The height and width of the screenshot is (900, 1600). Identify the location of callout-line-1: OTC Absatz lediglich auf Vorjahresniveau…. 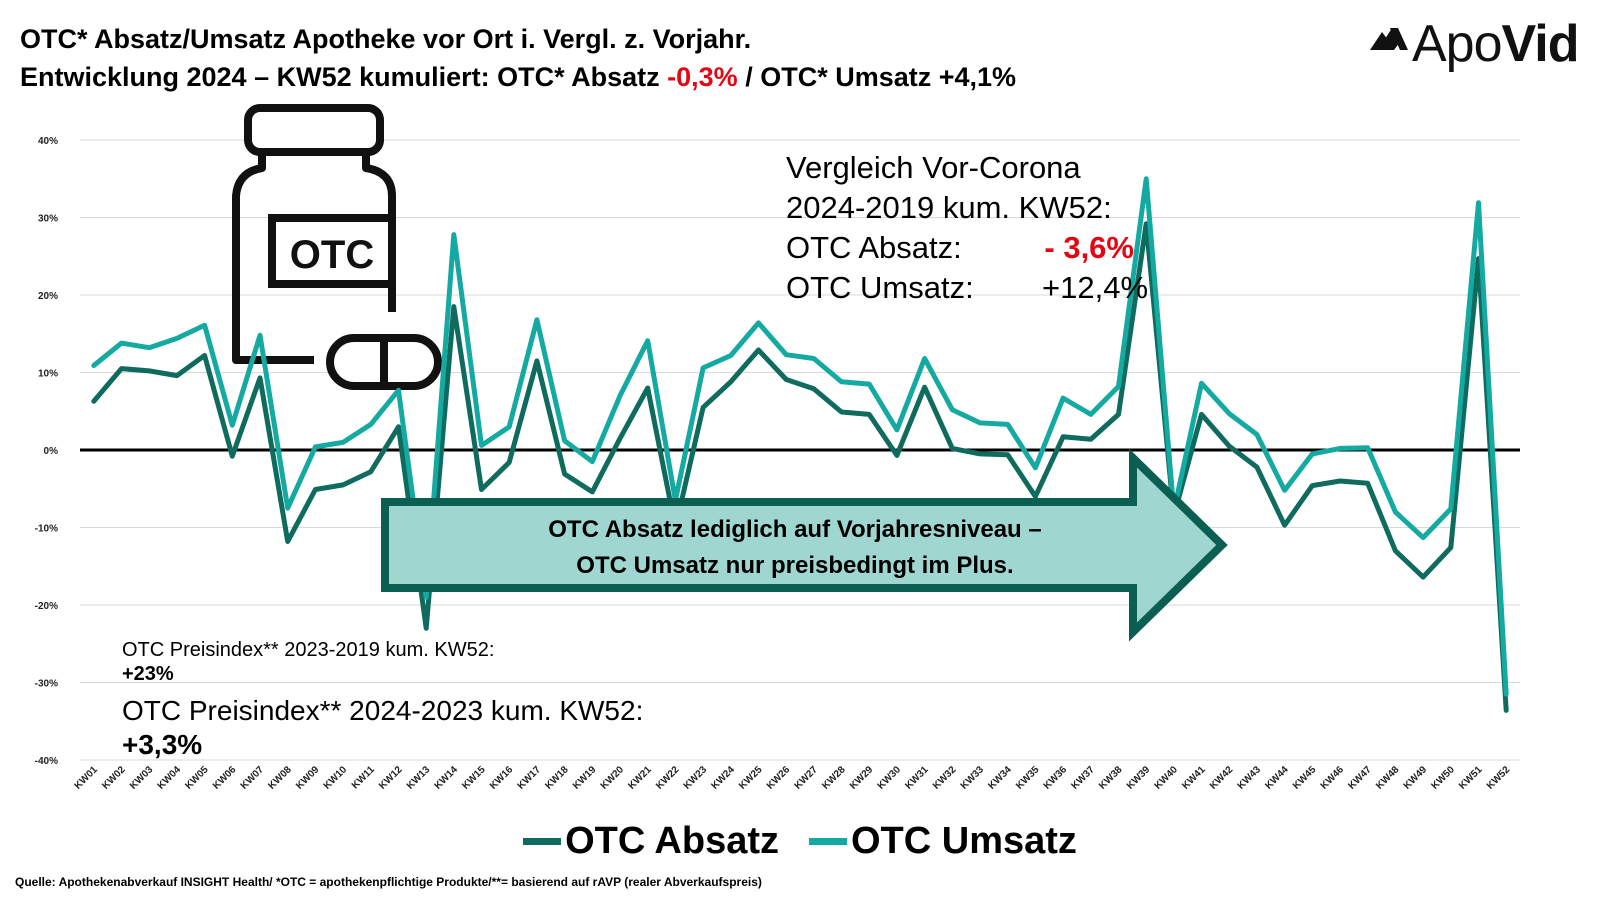
(795, 529).